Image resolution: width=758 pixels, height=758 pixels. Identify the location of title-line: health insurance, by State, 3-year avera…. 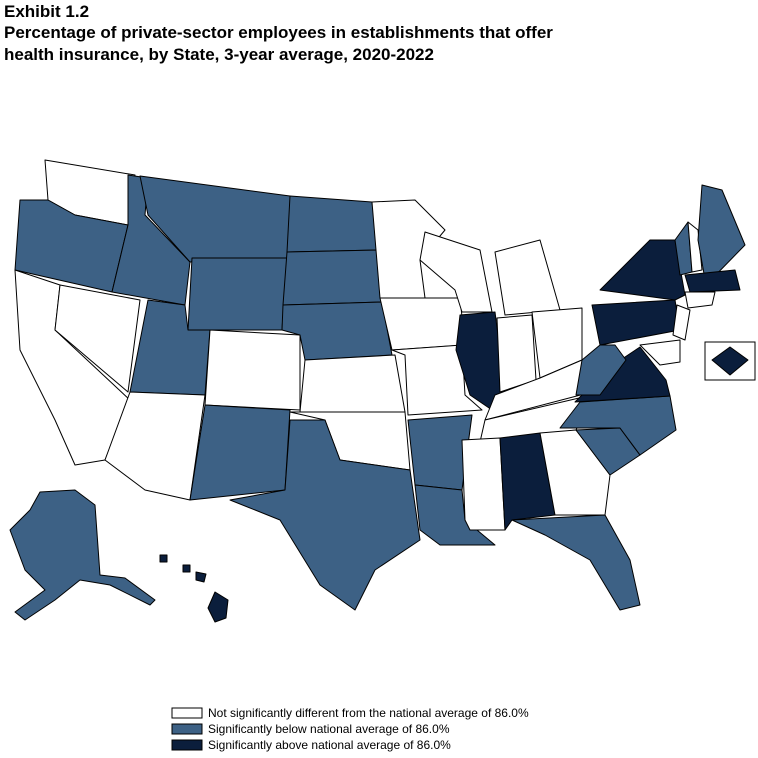
(219, 54).